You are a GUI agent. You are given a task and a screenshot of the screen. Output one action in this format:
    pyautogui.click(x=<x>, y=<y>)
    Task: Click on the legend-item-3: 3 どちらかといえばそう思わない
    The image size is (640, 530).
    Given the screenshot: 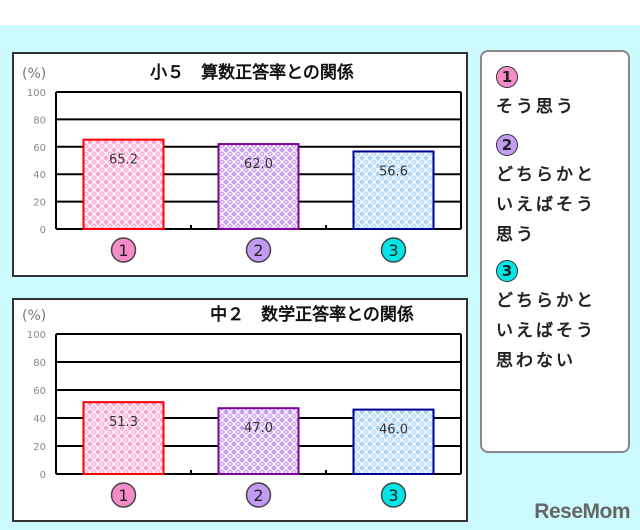 What is the action you would take?
    pyautogui.click(x=562, y=316)
    